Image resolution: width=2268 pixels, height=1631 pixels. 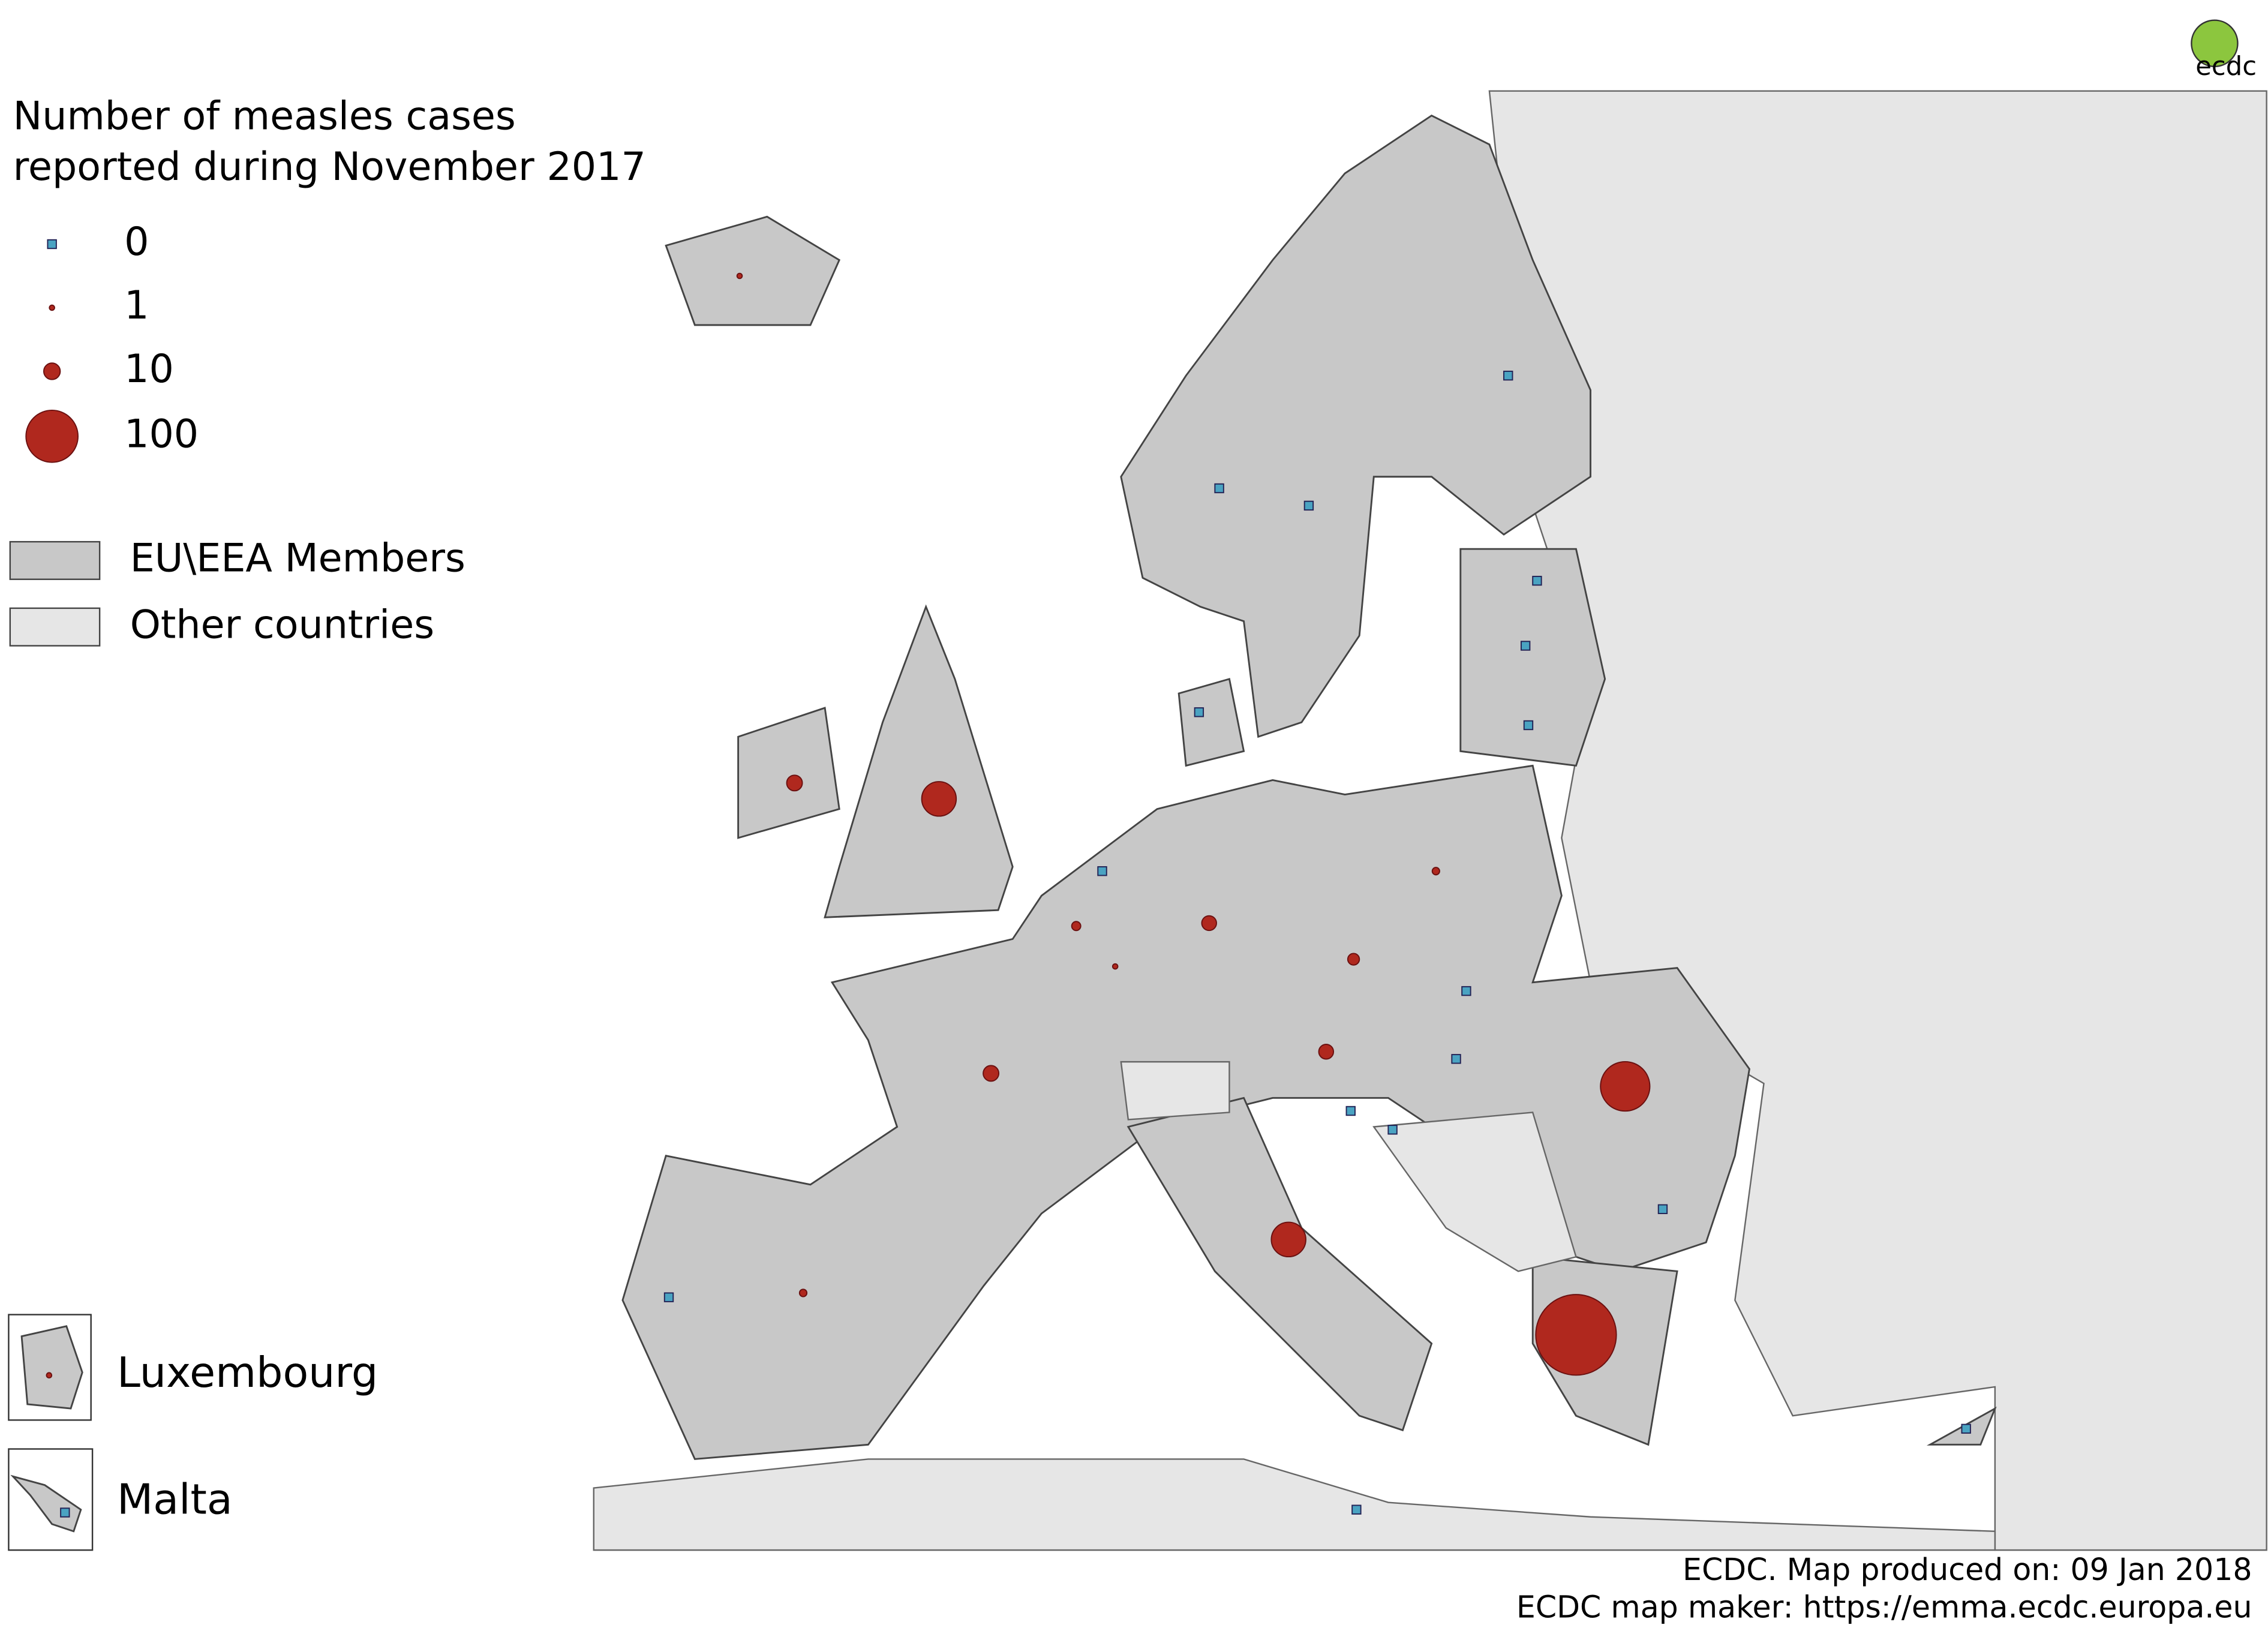 I want to click on inset-label: Malta, so click(x=175, y=1500).